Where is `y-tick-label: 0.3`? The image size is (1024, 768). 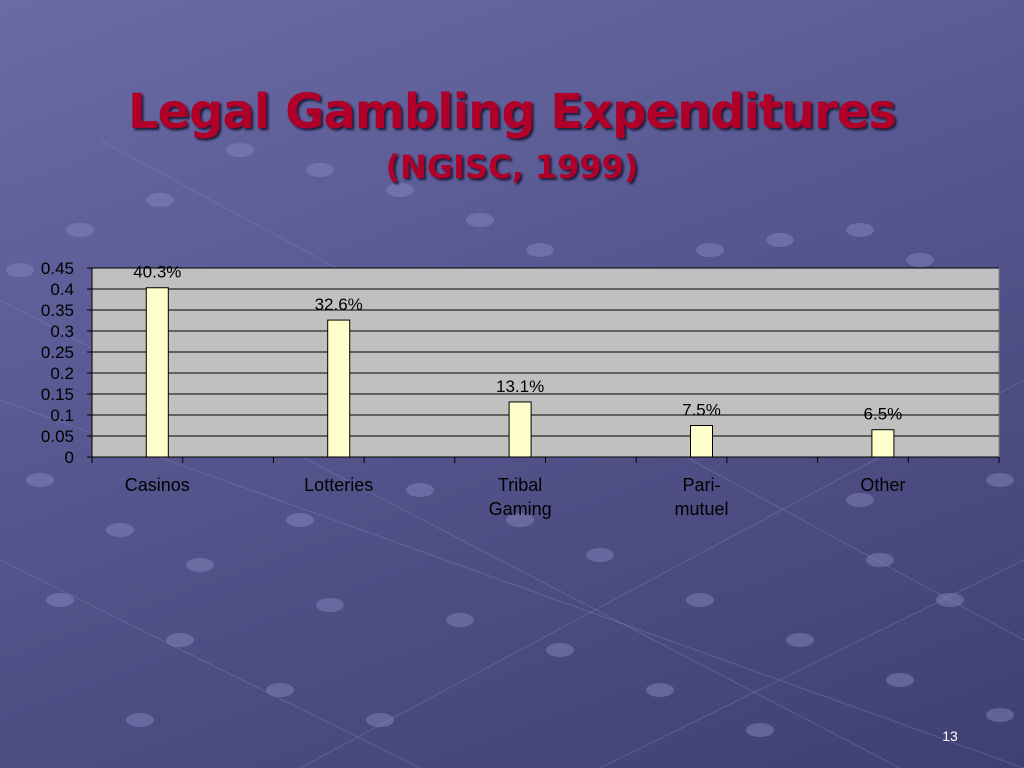
y-tick-label: 0.3 is located at coordinates (62, 331).